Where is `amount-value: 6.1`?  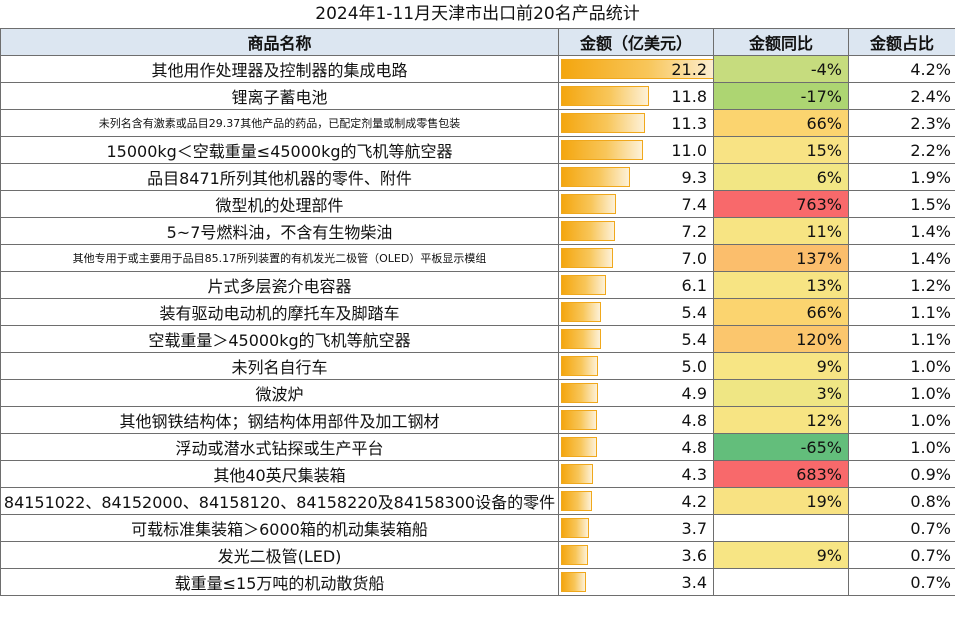
amount-value: 6.1 is located at coordinates (694, 285).